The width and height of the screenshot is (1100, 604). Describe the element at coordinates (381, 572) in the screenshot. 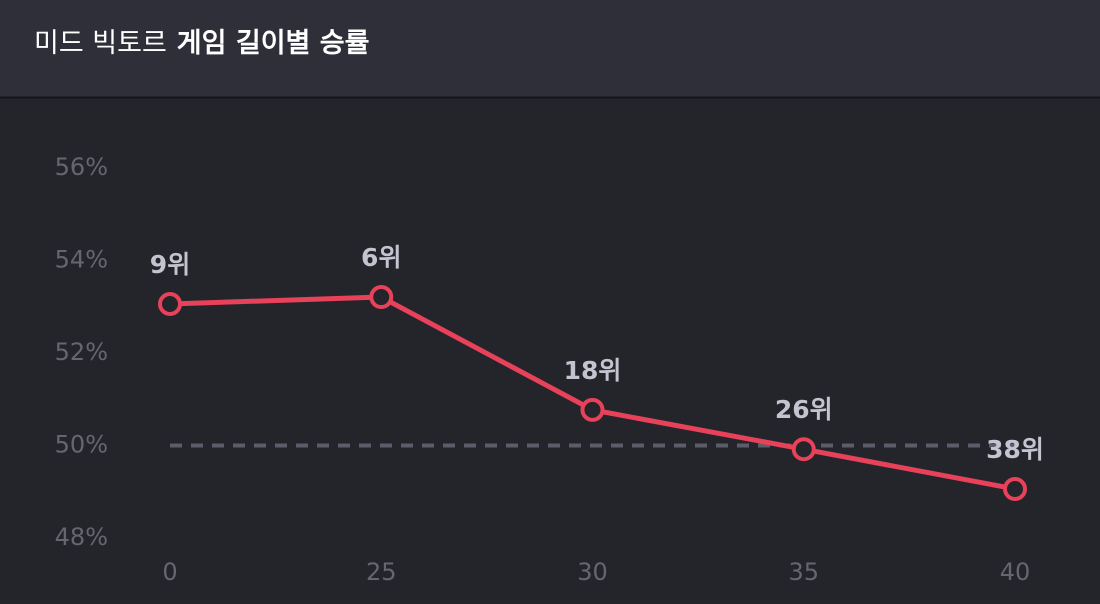

I see `x-tick-label: 25` at that location.